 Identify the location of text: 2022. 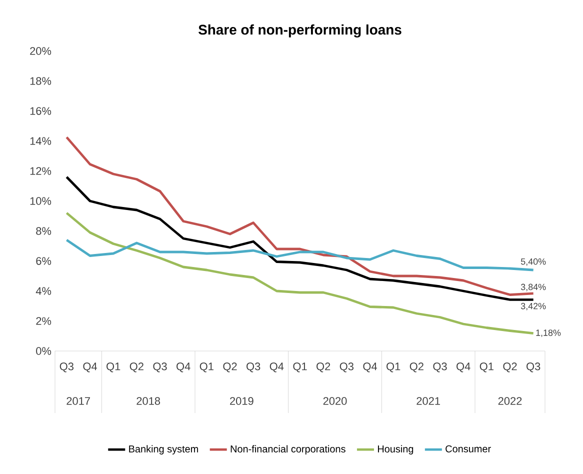
(510, 401).